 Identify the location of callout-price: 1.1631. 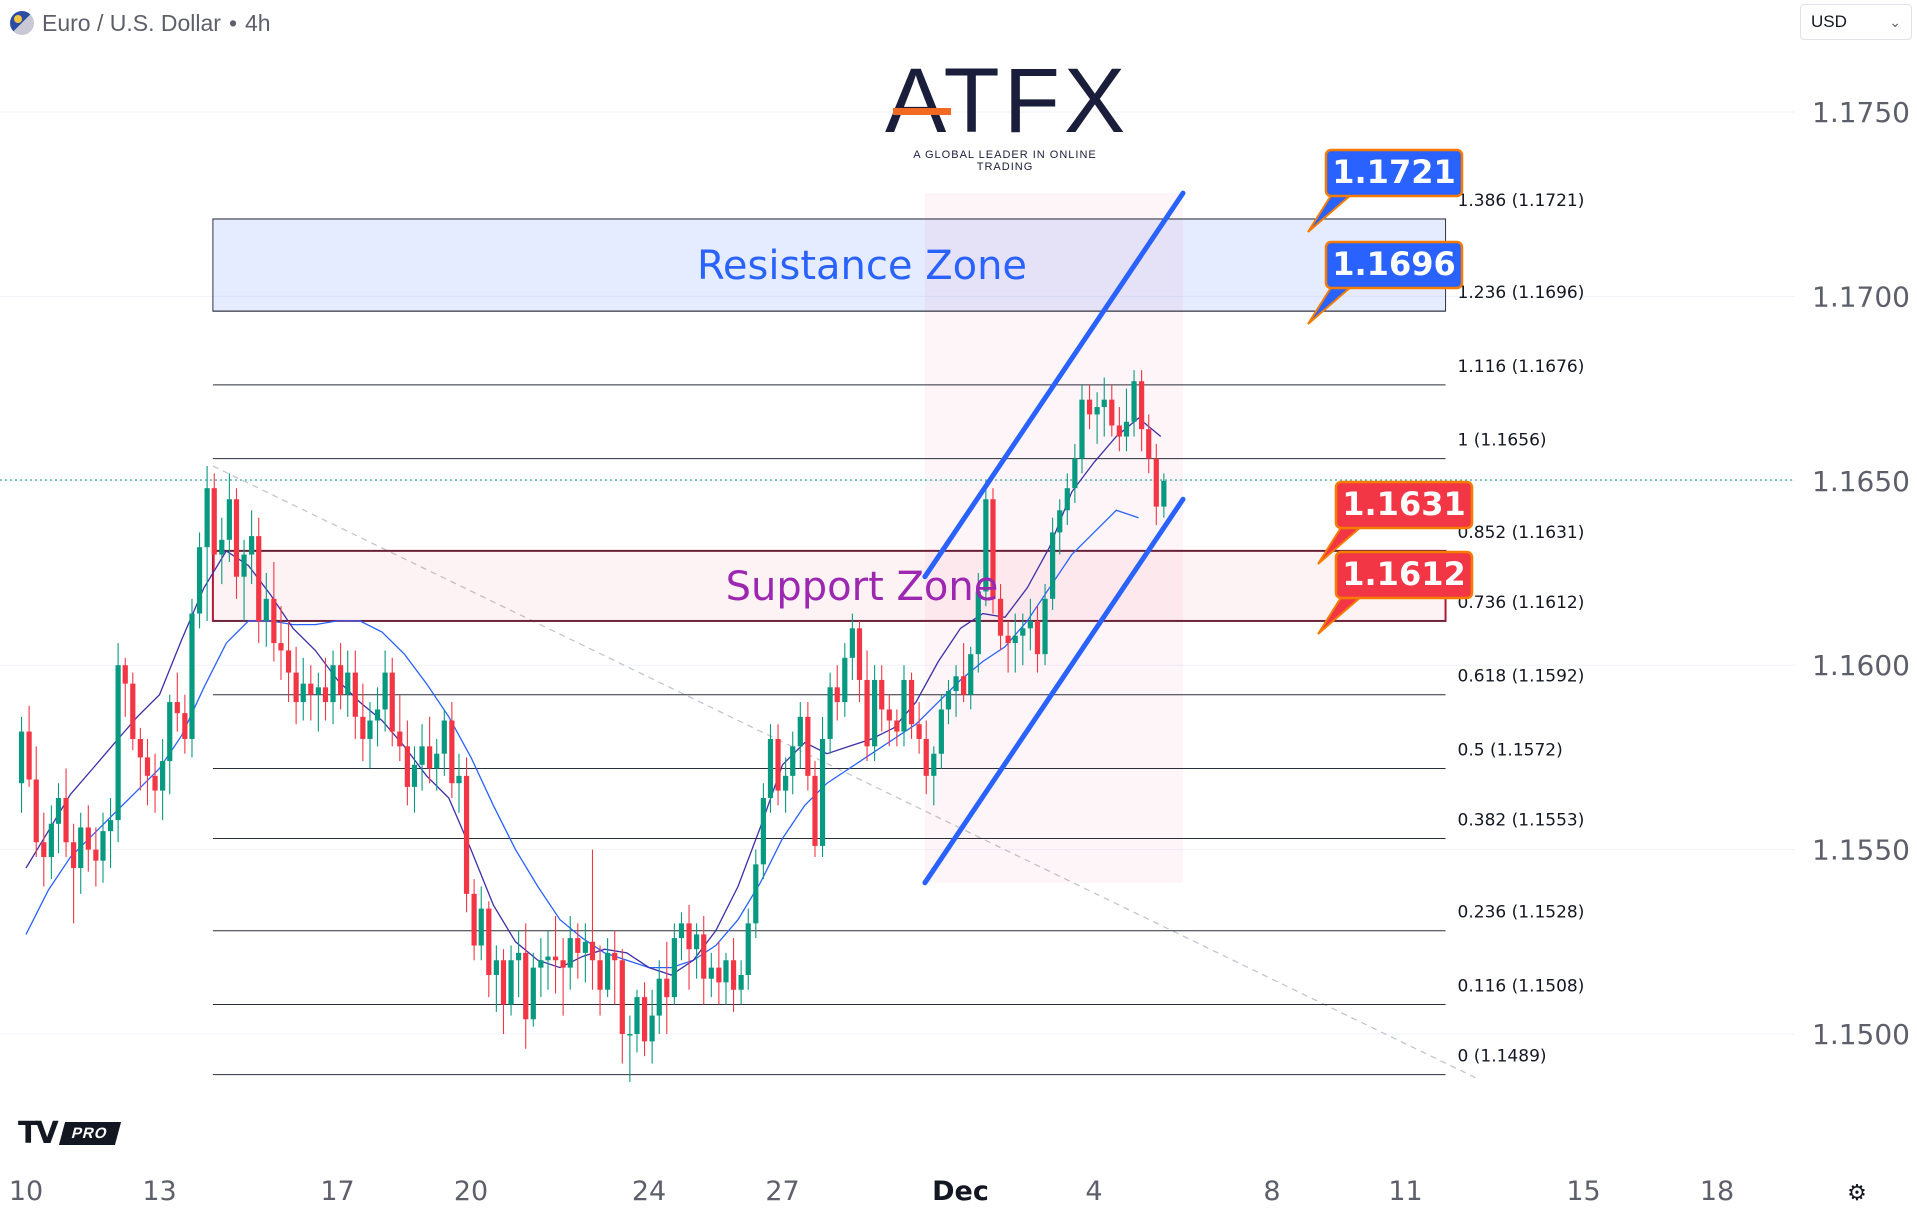
(1403, 504).